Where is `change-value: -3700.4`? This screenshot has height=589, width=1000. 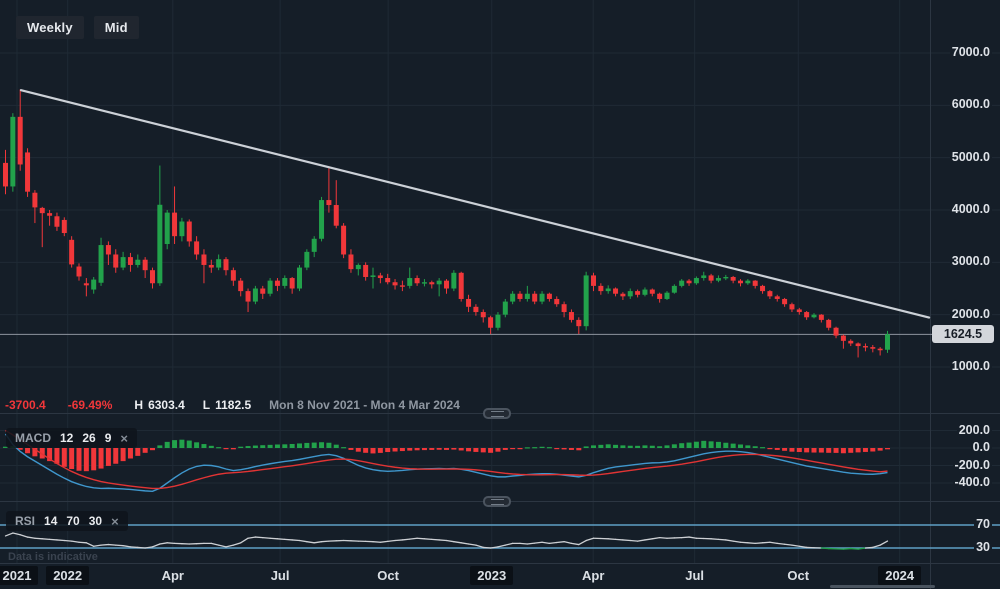
change-value: -3700.4 is located at coordinates (25, 405).